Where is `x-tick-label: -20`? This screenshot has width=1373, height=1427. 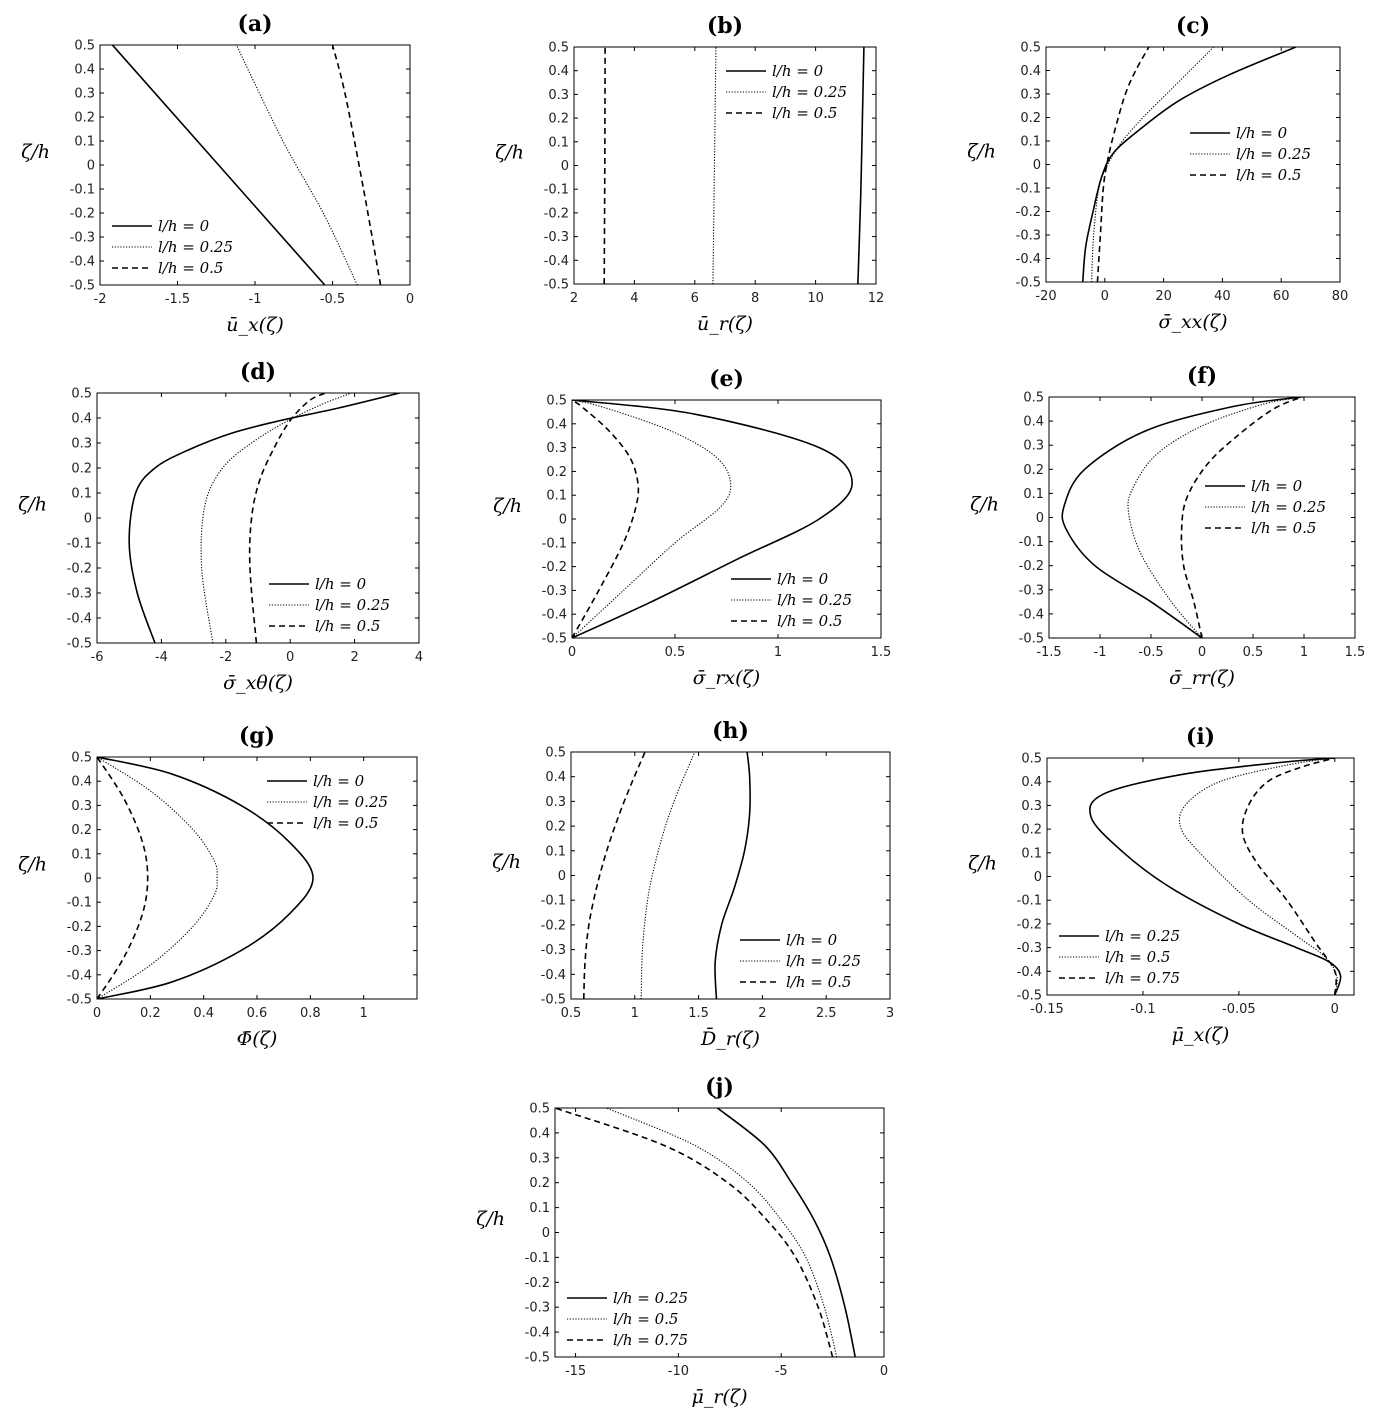 x-tick-label: -20 is located at coordinates (1045, 296).